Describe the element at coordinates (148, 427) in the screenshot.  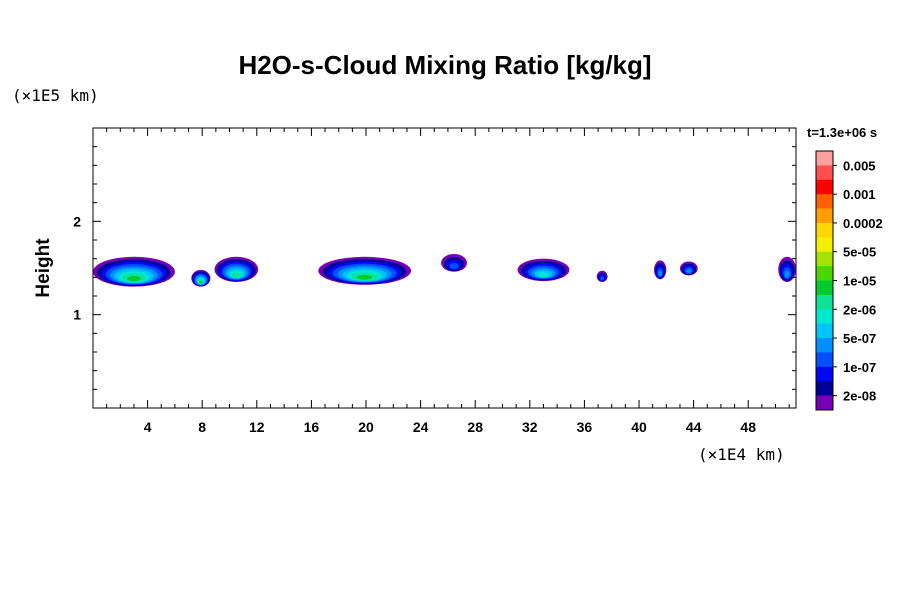
I see `x-tick-label: 4` at that location.